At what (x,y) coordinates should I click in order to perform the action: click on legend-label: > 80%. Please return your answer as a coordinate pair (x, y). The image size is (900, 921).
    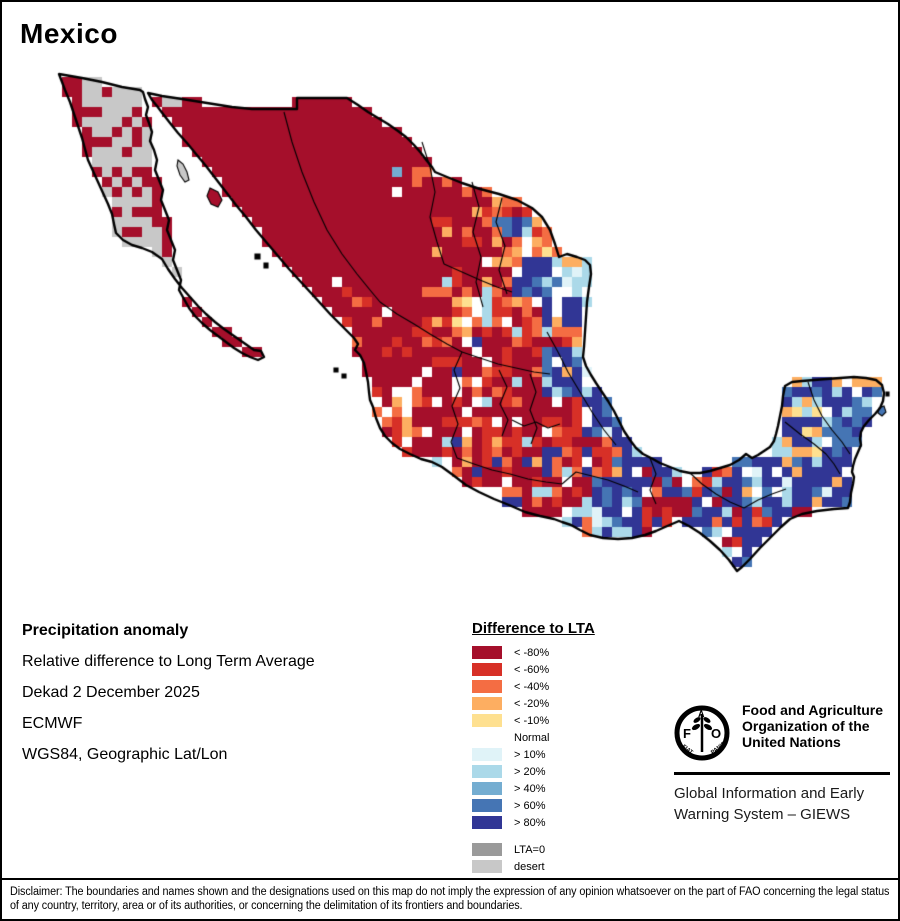
    Looking at the image, I should click on (530, 822).